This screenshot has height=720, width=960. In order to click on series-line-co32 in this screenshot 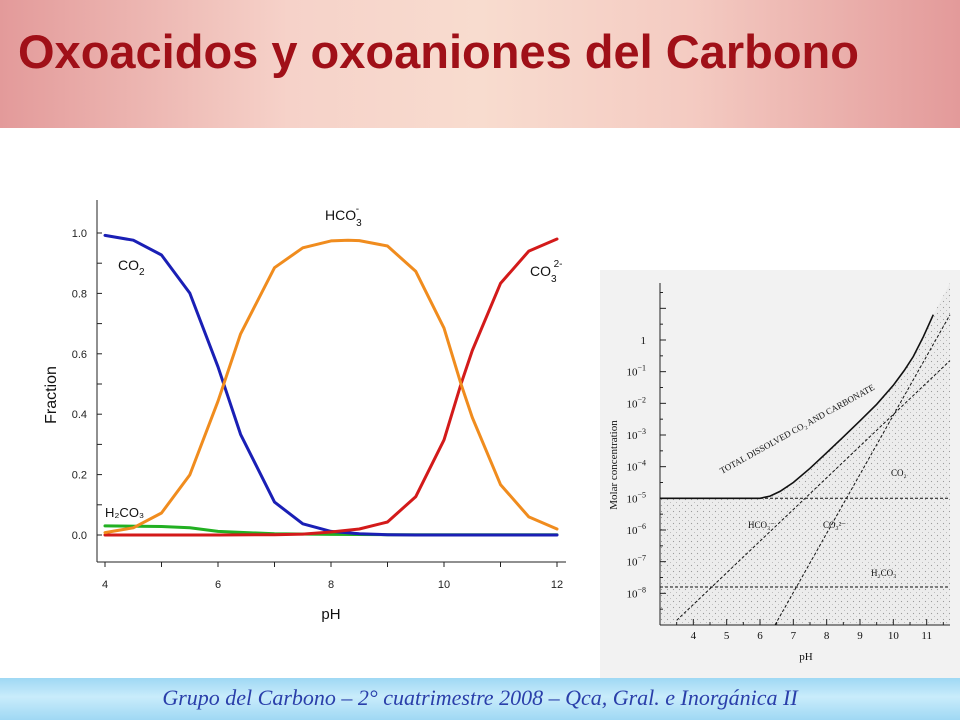, I will do `click(862, 470)`.